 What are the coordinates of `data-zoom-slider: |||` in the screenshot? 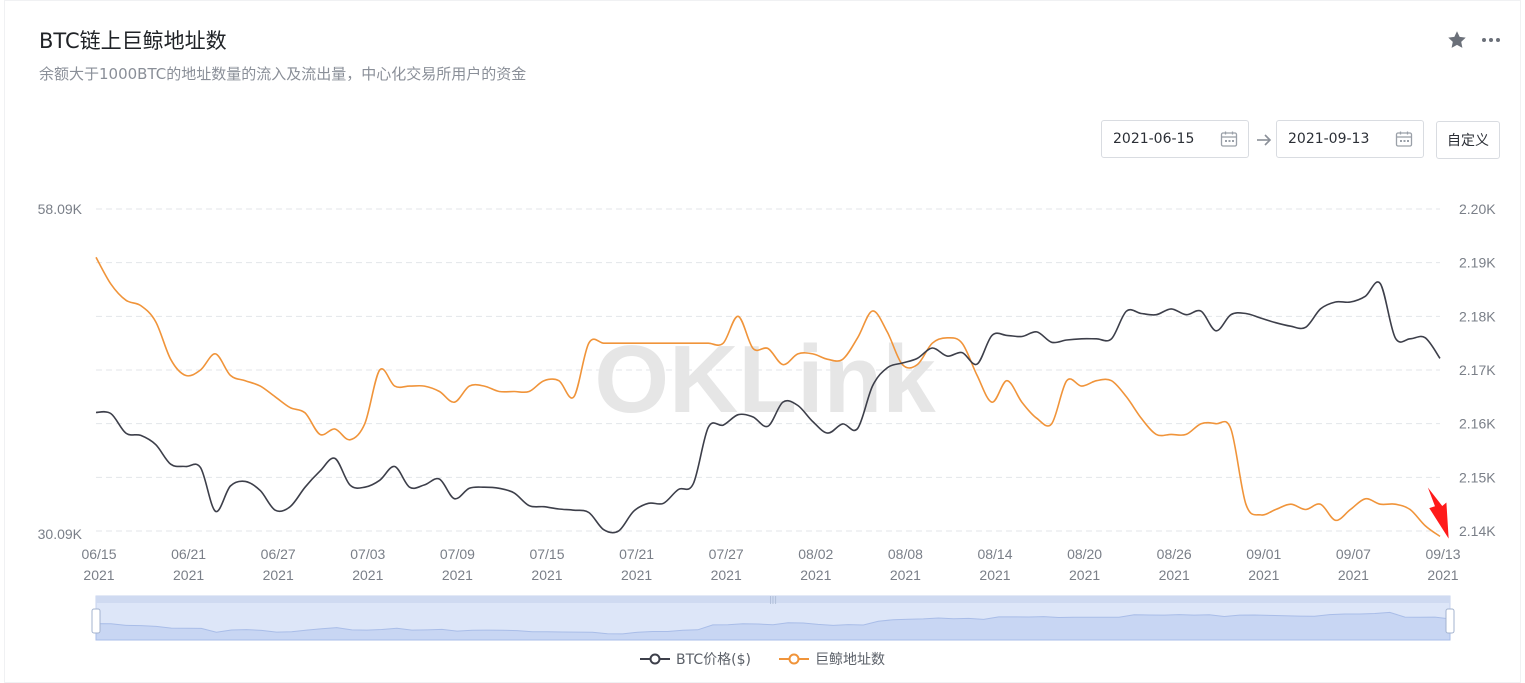 It's located at (773, 618).